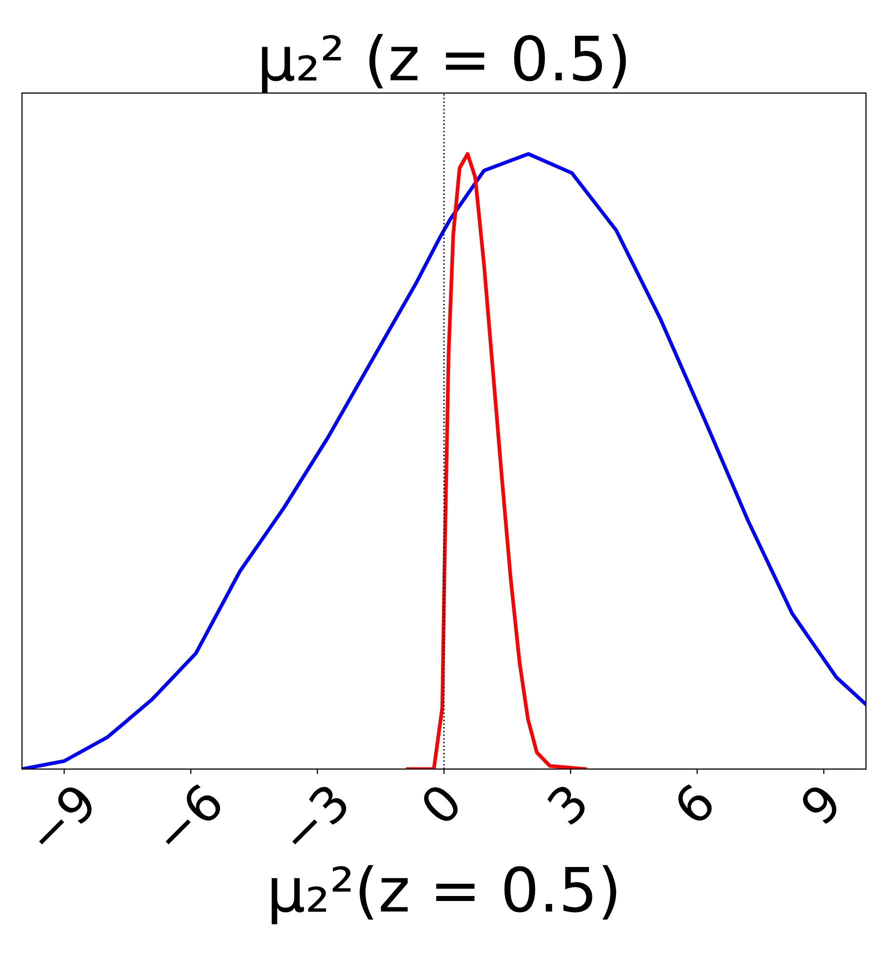 This screenshot has width=890, height=957. Describe the element at coordinates (444, 64) in the screenshot. I see `chart-title: μ₂² (z = 0.5)` at that location.